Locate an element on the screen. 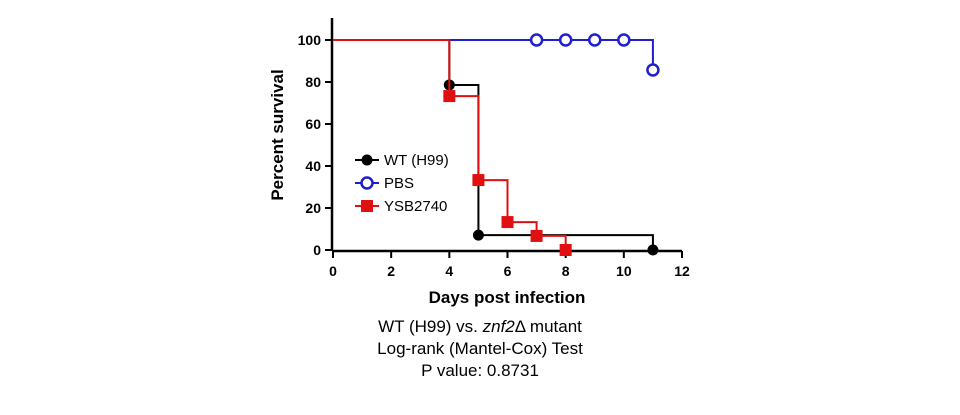 The width and height of the screenshot is (960, 415). legend-label: PBS is located at coordinates (399, 183).